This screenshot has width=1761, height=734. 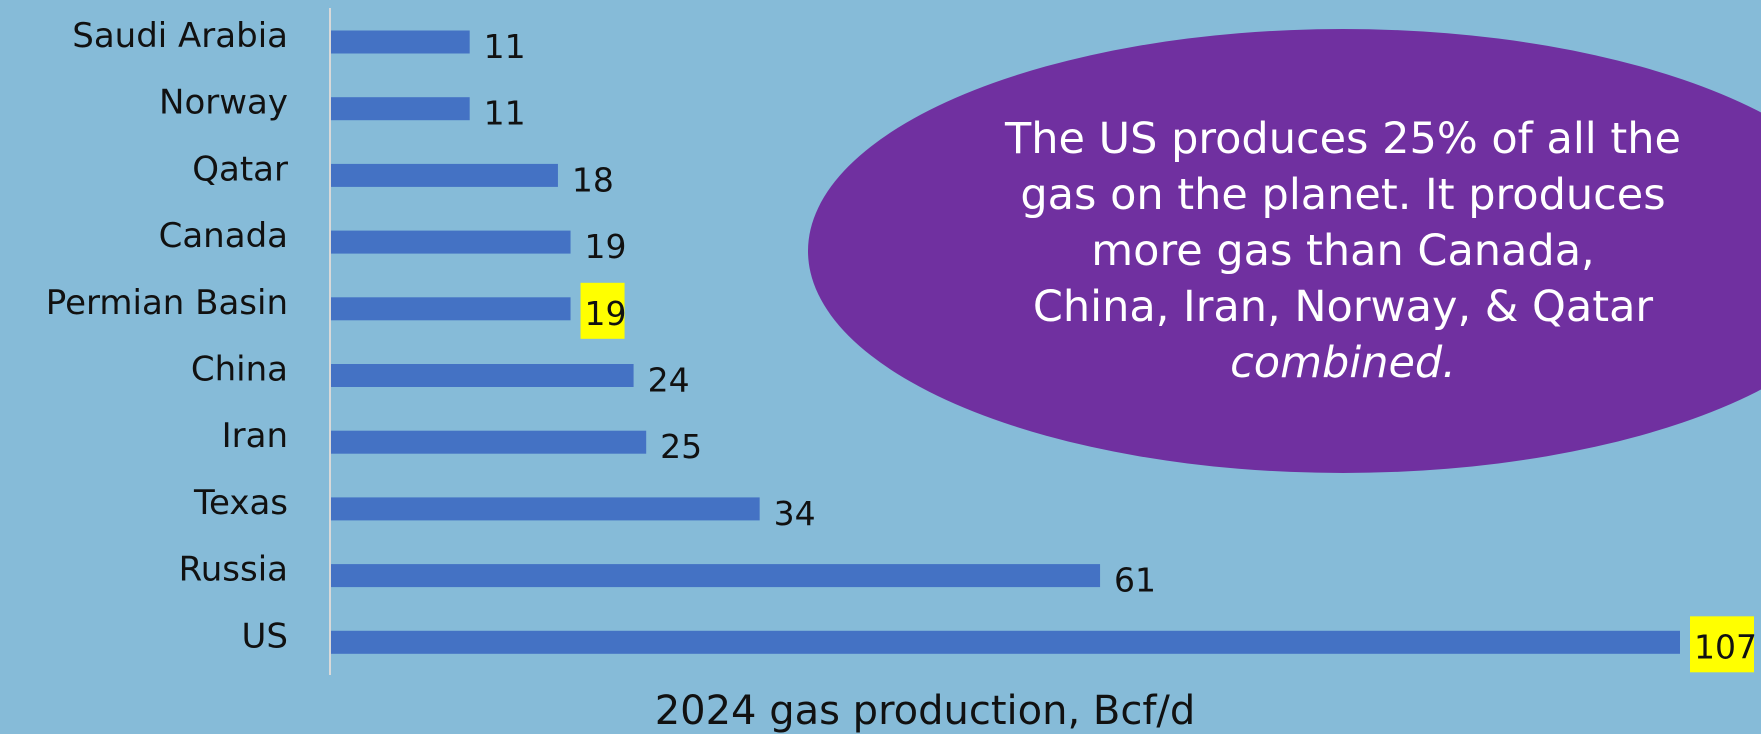 I want to click on bar-iran, so click(x=489, y=442).